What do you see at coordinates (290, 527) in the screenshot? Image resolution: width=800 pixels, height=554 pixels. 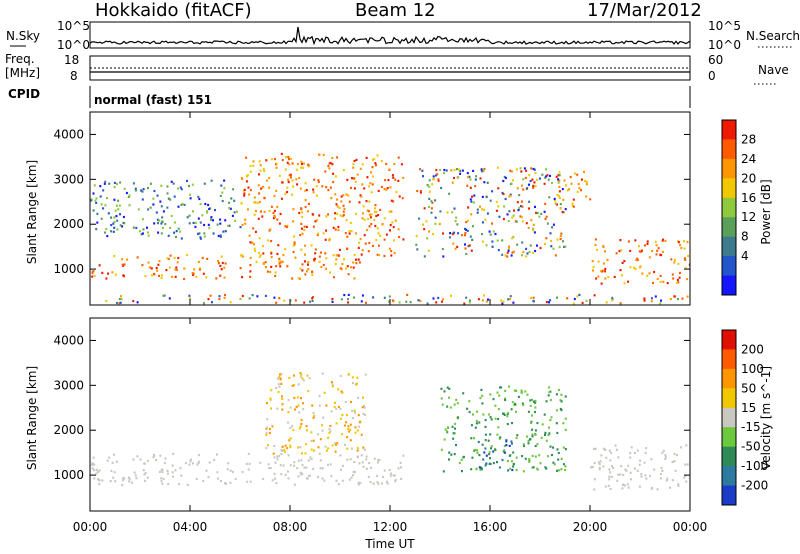 I see `x-tick-label: 08:00` at bounding box center [290, 527].